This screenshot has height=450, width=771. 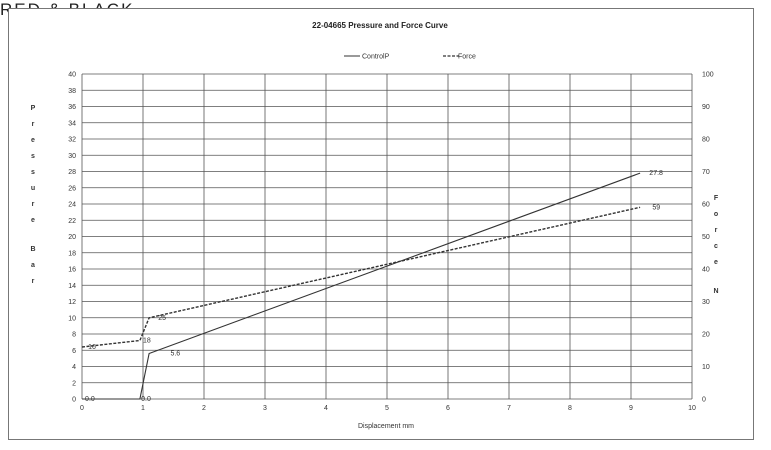 What do you see at coordinates (376, 57) in the screenshot?
I see `legend-controlp-label: ControlP` at bounding box center [376, 57].